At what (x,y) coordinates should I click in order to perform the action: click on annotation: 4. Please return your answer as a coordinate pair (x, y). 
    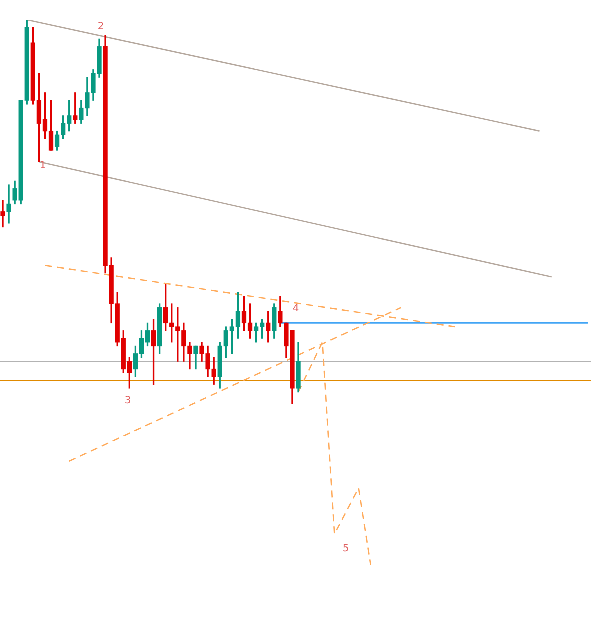
    Looking at the image, I should click on (296, 309).